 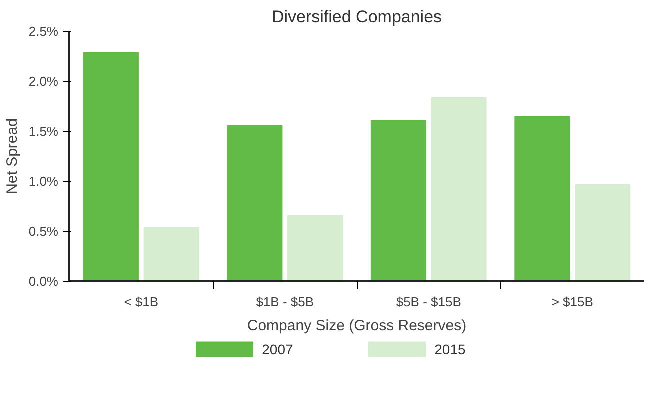 I want to click on y-tick-label: 2.5%, so click(x=43, y=31).